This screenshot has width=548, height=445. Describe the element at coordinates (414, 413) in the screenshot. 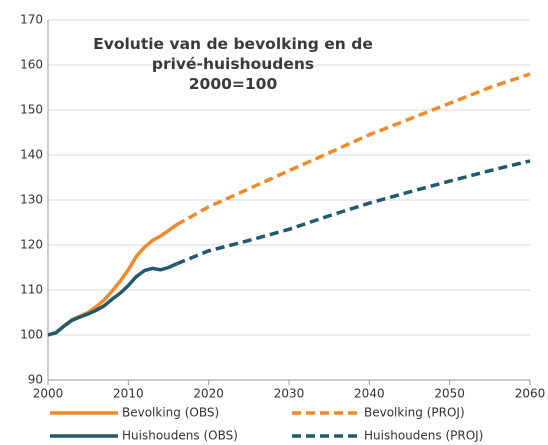

I see `legend-label: Bevolking (PROJ)` at that location.